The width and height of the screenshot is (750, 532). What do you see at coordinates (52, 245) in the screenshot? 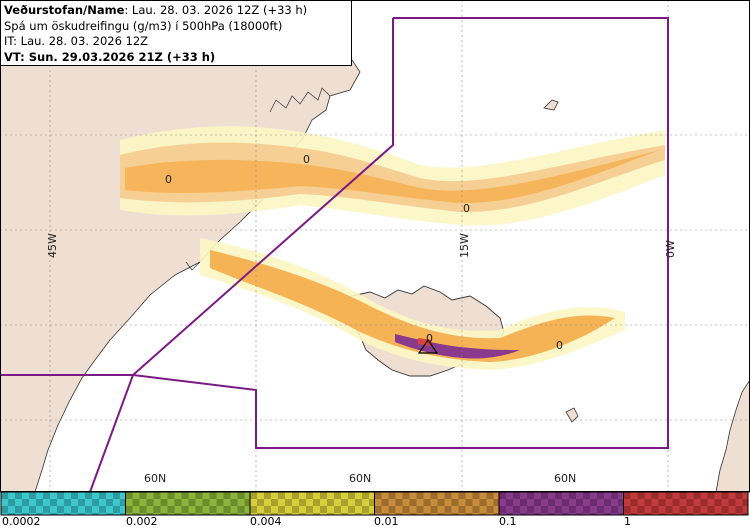
I see `lon-label-45w: 45W` at bounding box center [52, 245].